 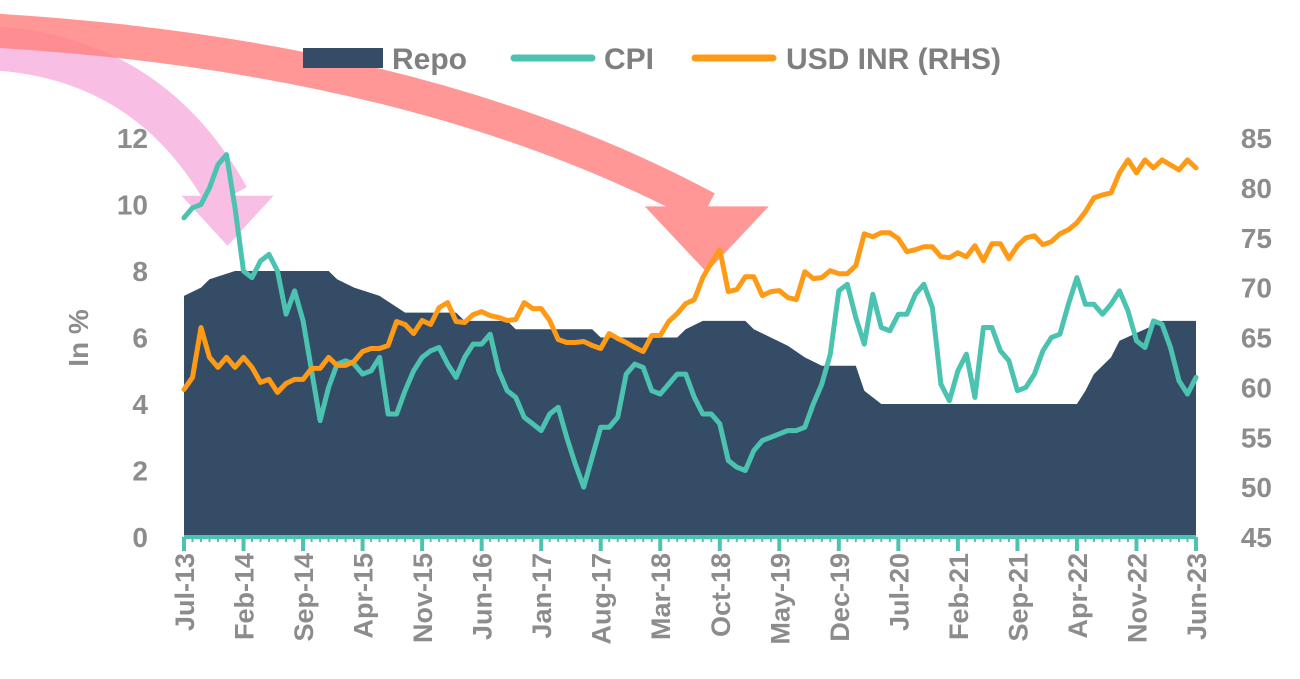 I want to click on x-tick-label: Oct-18, so click(x=721, y=595).